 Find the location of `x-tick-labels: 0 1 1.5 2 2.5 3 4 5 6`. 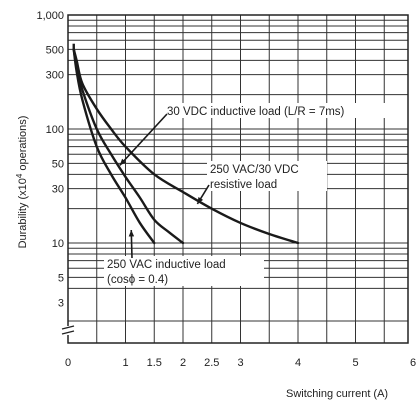

x-tick-labels: 0 1 1.5 2 2.5 3 4 5 6 is located at coordinates (240, 363).